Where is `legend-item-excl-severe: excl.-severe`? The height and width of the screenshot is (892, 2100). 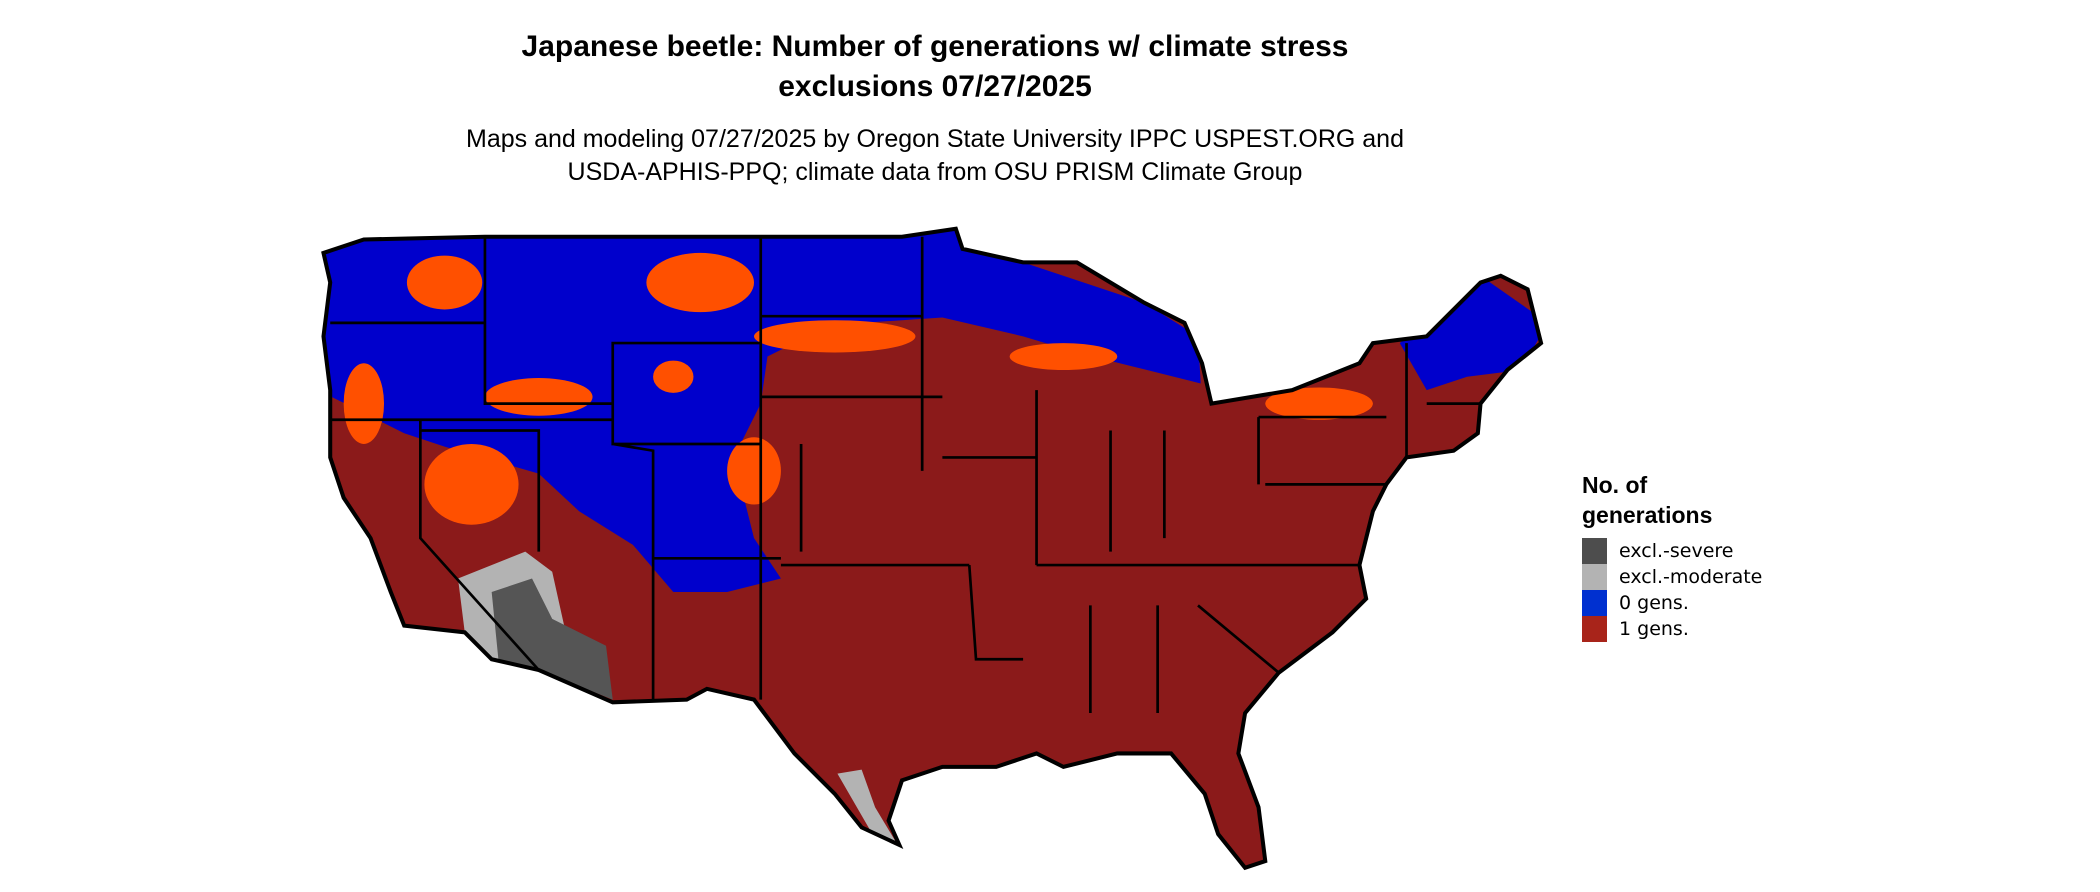 legend-item-excl-severe: excl.-severe is located at coordinates (1672, 551).